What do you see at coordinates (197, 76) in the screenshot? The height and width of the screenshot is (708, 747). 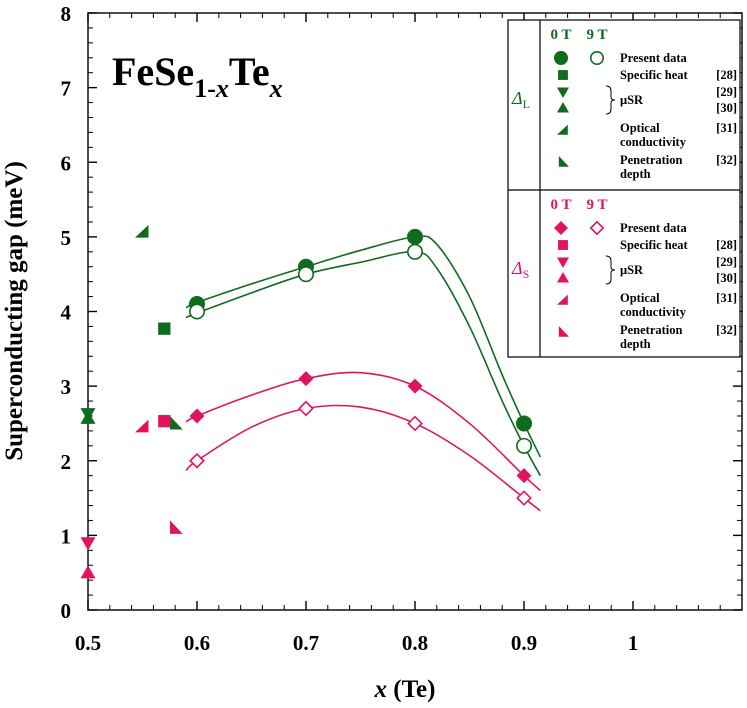 I see `chart-title: FeSe1-xTex` at bounding box center [197, 76].